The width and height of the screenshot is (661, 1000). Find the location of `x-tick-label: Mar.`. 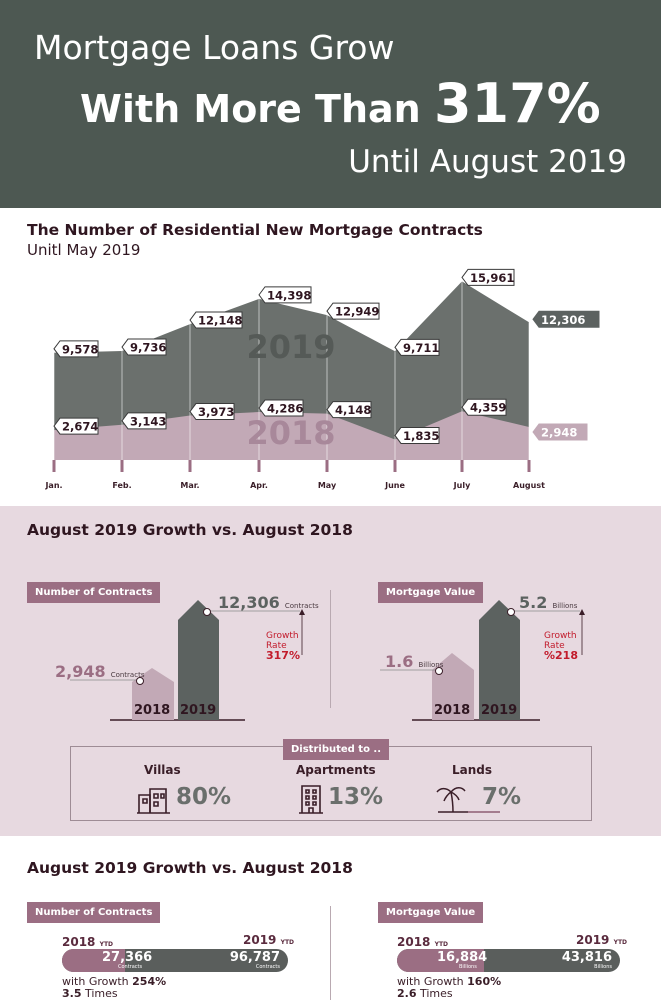

x-tick-label: Mar. is located at coordinates (189, 485).